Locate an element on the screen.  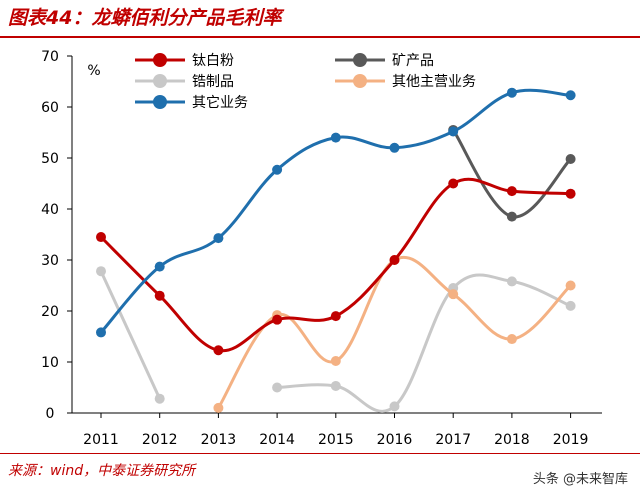
source-note: 来源：wind，中泰证券研究所 is located at coordinates (102, 471).